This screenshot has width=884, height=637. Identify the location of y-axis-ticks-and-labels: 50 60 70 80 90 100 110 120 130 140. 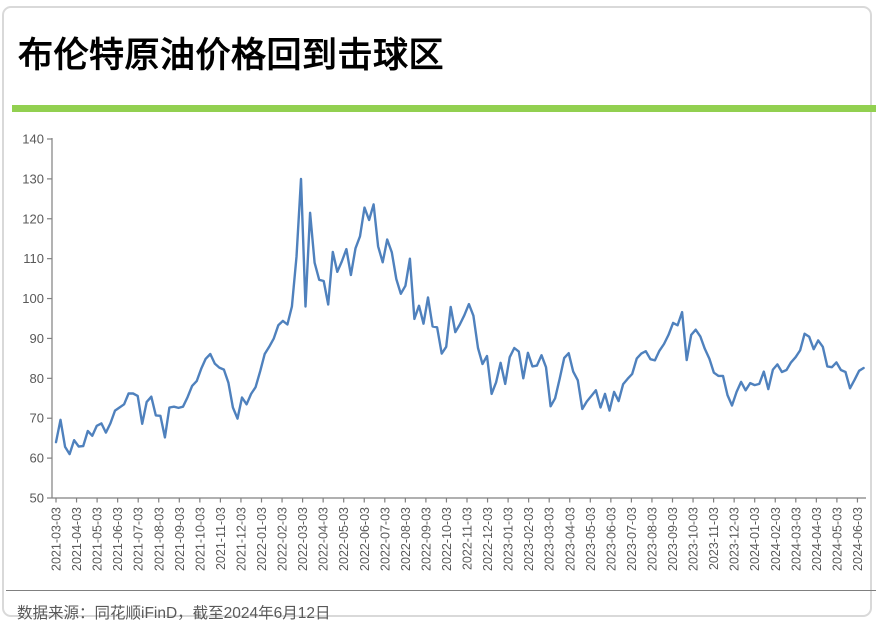
(37, 319).